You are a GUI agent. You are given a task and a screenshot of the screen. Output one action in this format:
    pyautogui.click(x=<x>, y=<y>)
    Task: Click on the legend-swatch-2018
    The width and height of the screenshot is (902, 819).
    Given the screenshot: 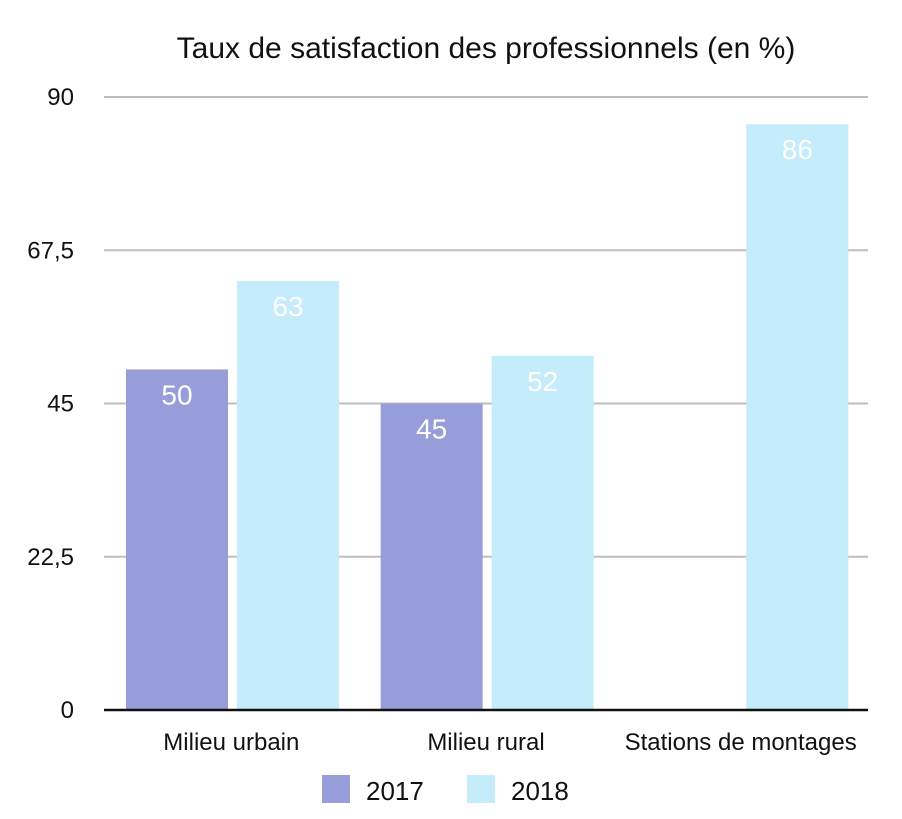 What is the action you would take?
    pyautogui.click(x=481, y=789)
    